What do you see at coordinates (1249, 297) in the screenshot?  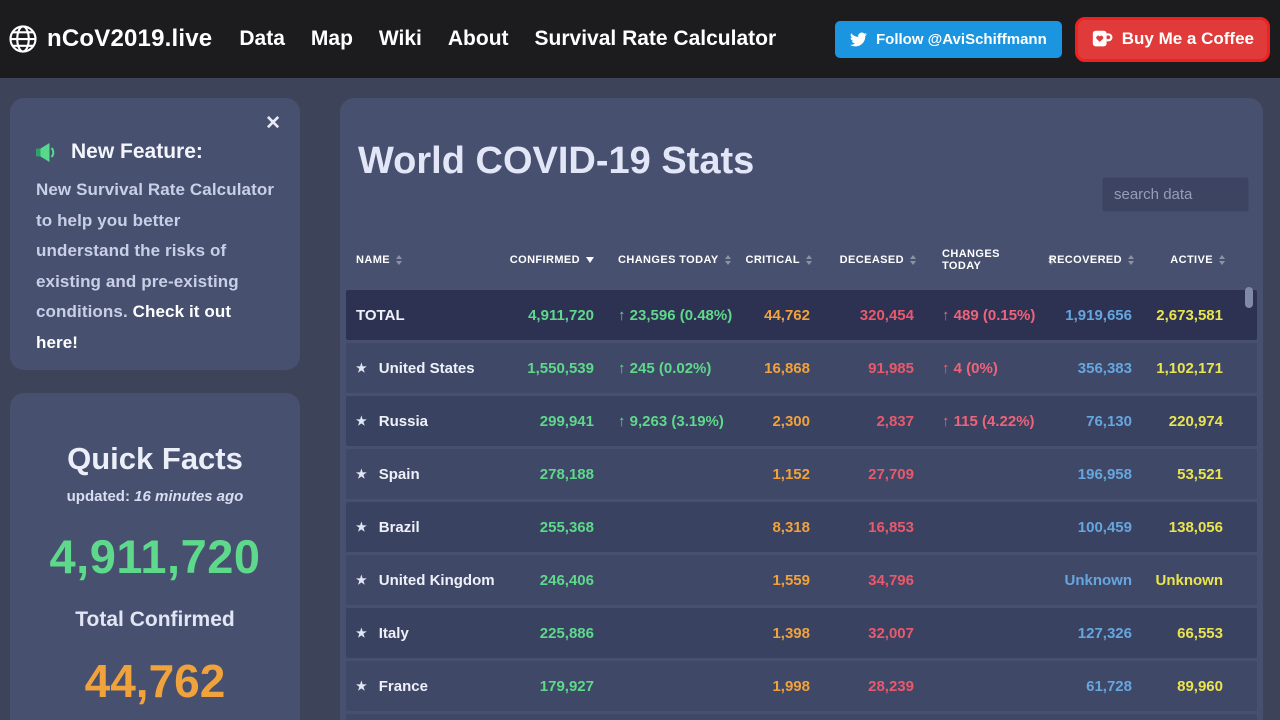 I see `table-scrollbar` at bounding box center [1249, 297].